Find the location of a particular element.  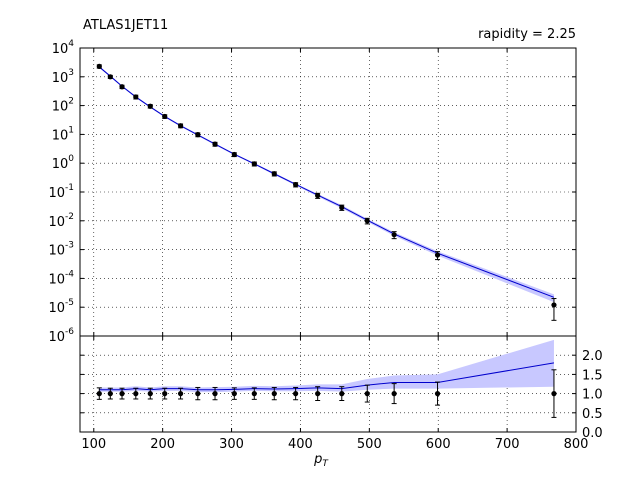

bottom-theory-band is located at coordinates (326, 366).